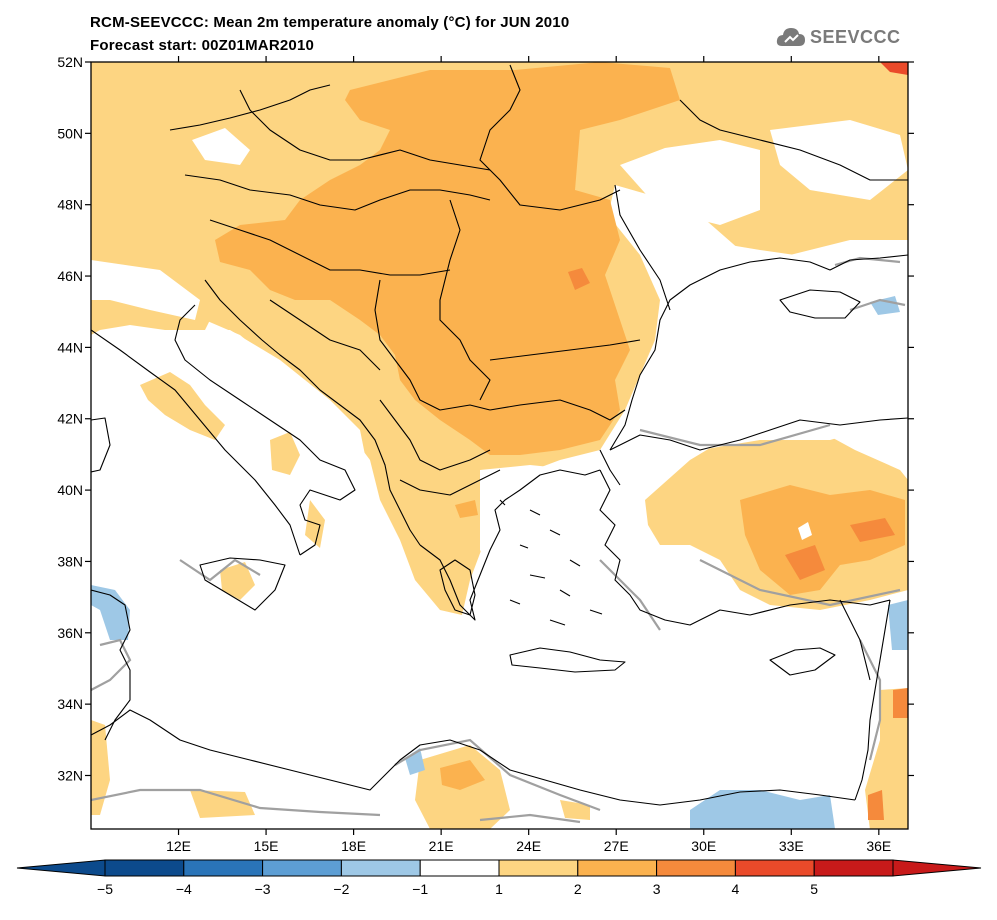  I want to click on lon-tick-label: 33E, so click(791, 846).